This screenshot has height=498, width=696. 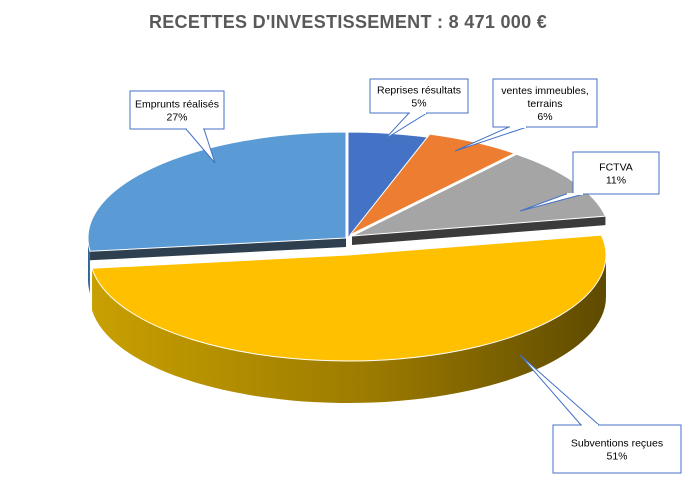 What do you see at coordinates (89, 266) in the screenshot?
I see `slice-side-emprunts-realises` at bounding box center [89, 266].